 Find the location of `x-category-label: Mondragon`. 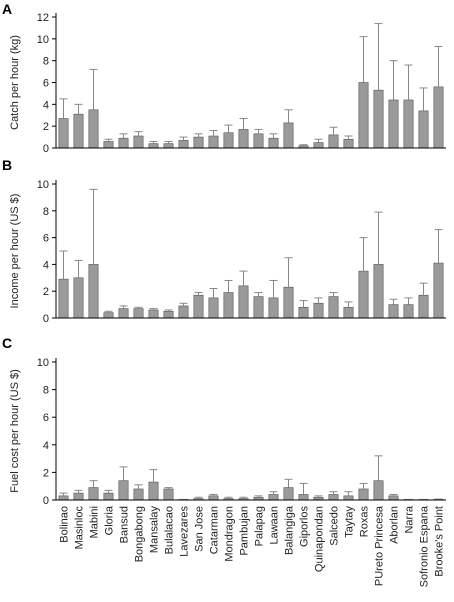

x-category-label: Mondragon is located at coordinates (230, 534).